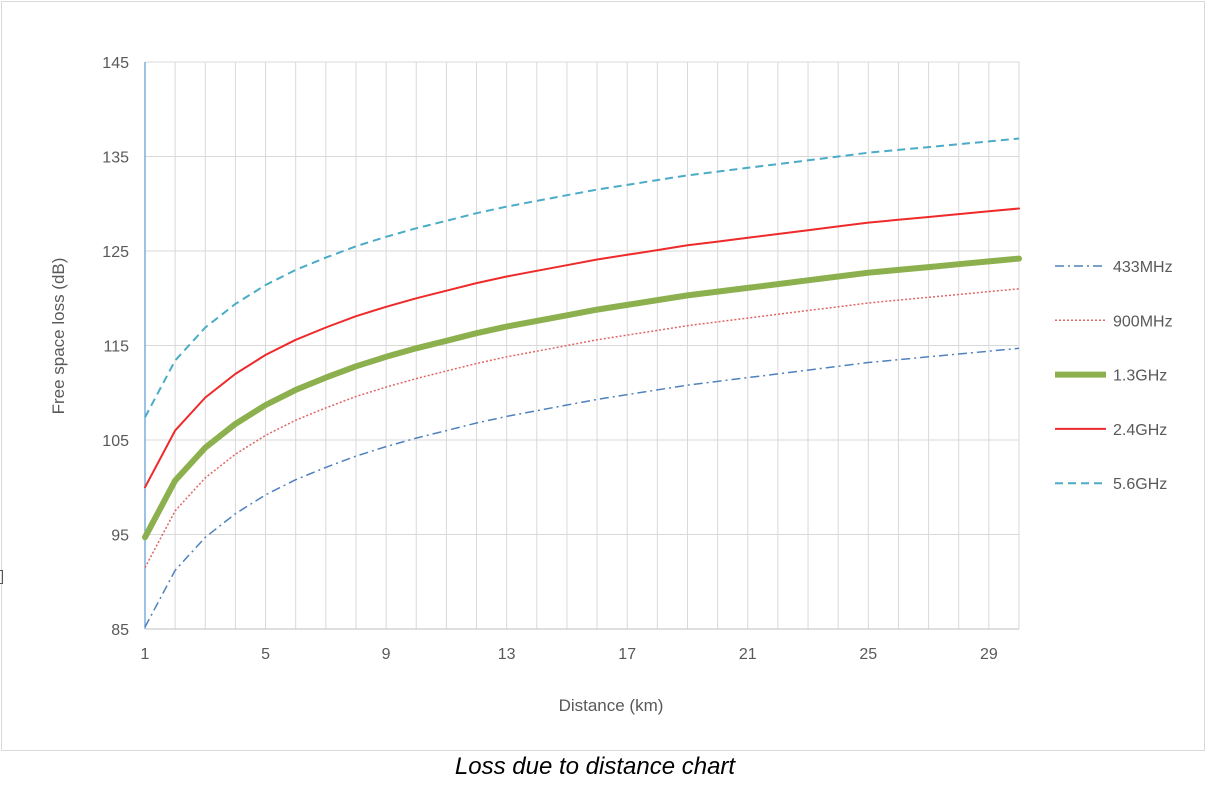  What do you see at coordinates (1140, 430) in the screenshot?
I see `legend-label-2-4ghz: 2.4GHz` at bounding box center [1140, 430].